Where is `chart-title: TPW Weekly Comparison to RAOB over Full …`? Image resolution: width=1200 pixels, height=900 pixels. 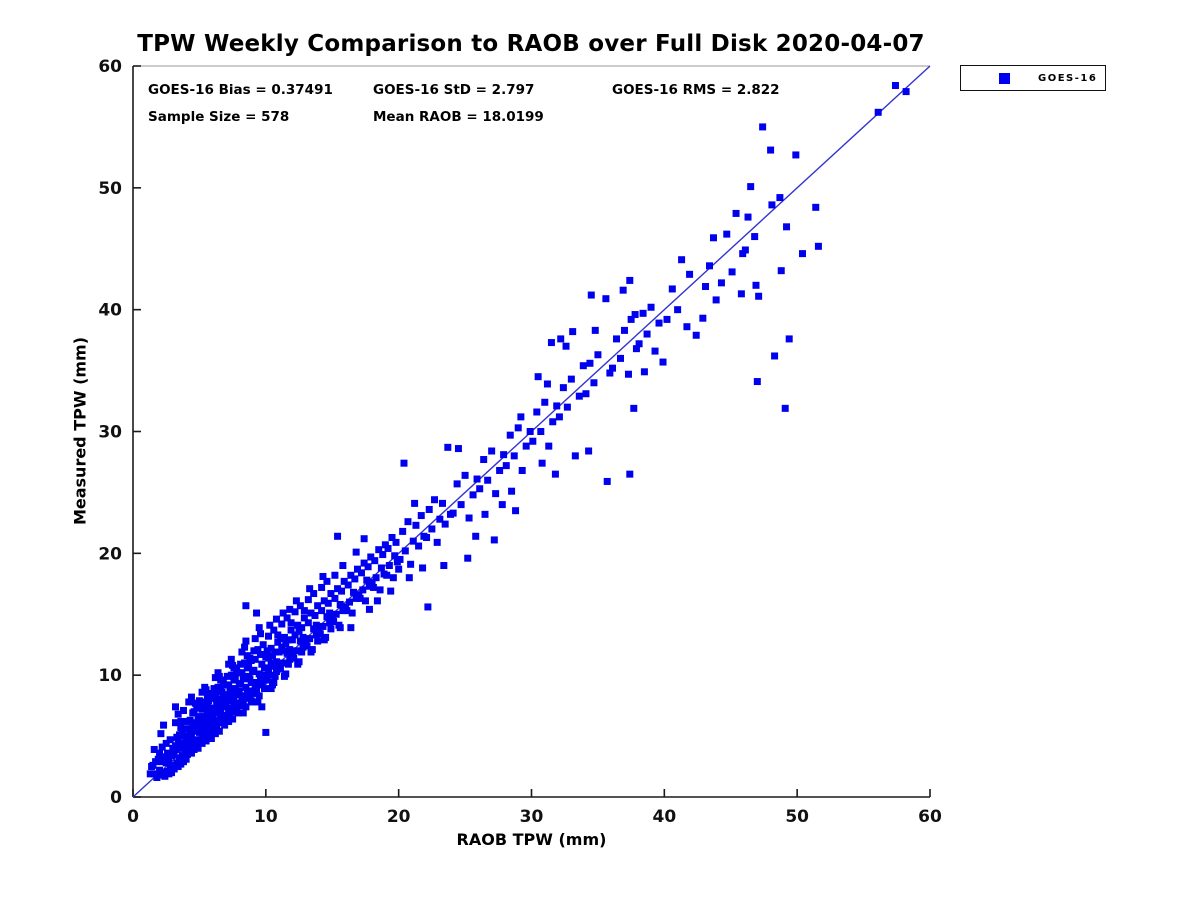
chart-title: TPW Weekly Comparison to RAOB over Full … is located at coordinates (531, 44).